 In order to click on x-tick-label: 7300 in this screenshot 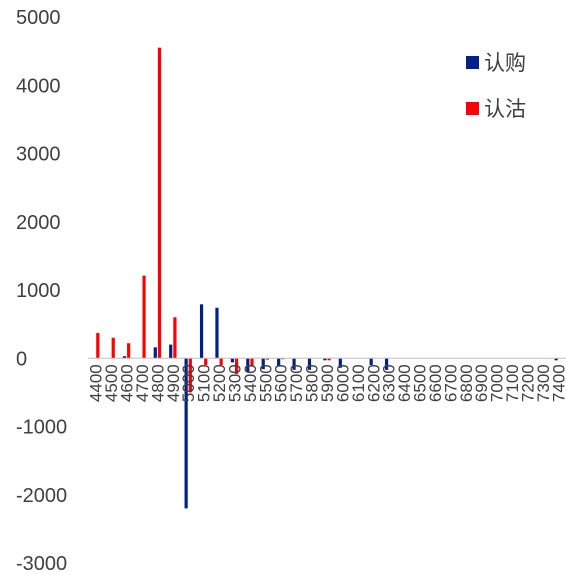, I will do `click(543, 383)`.